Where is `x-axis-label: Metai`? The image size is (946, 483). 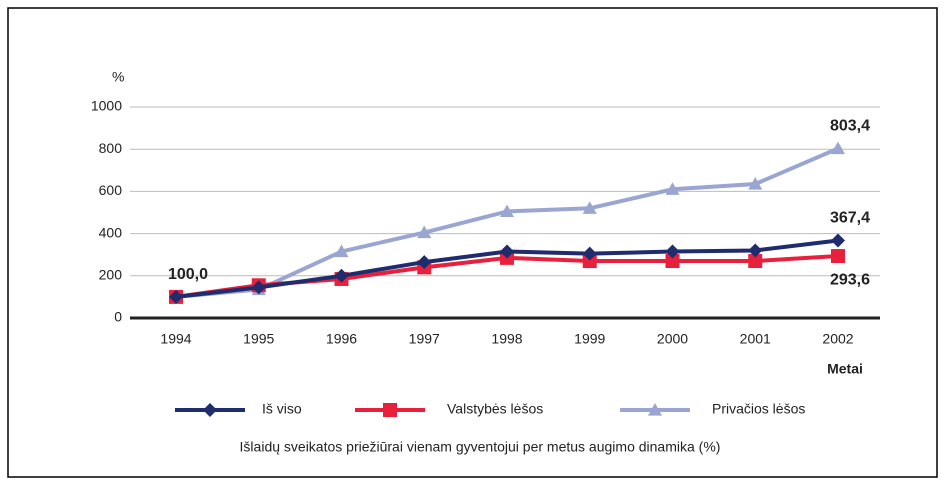
x-axis-label: Metai is located at coordinates (845, 369).